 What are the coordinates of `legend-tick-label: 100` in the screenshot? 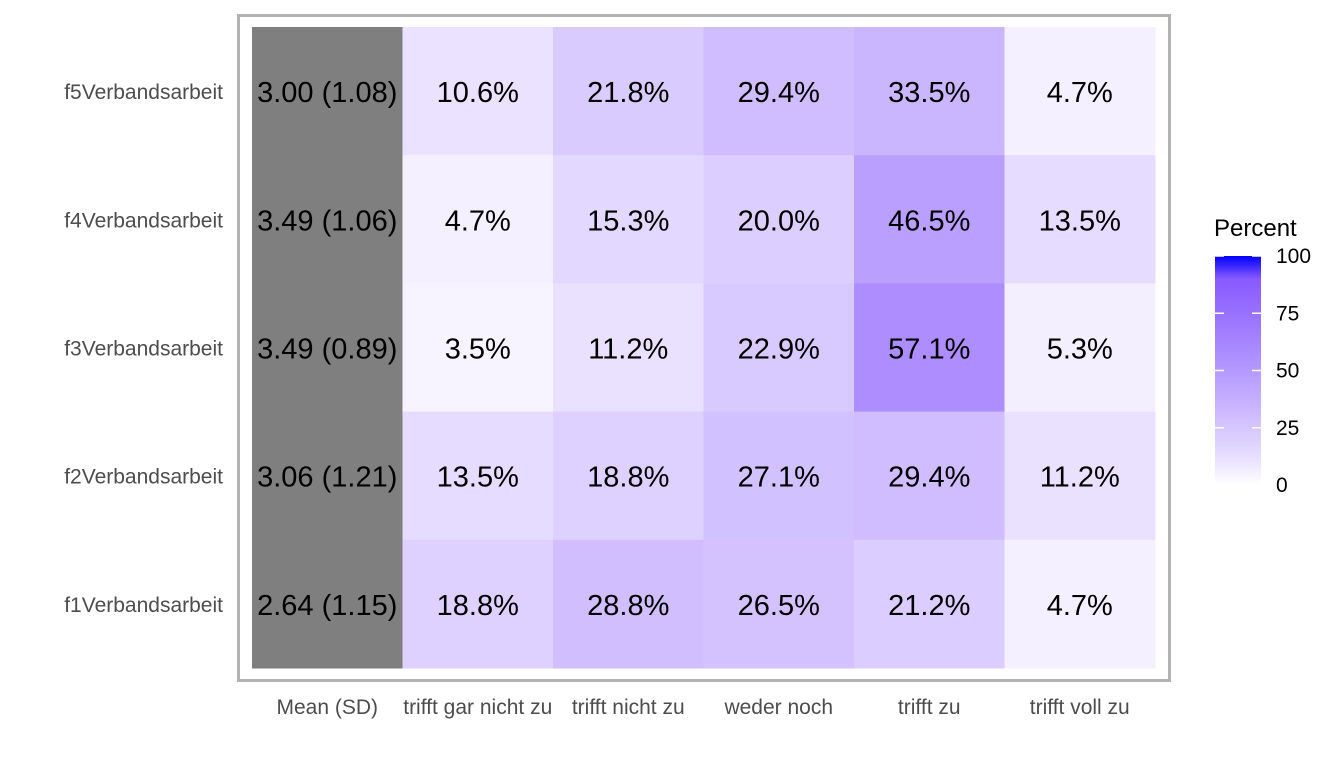 It's located at (1293, 256).